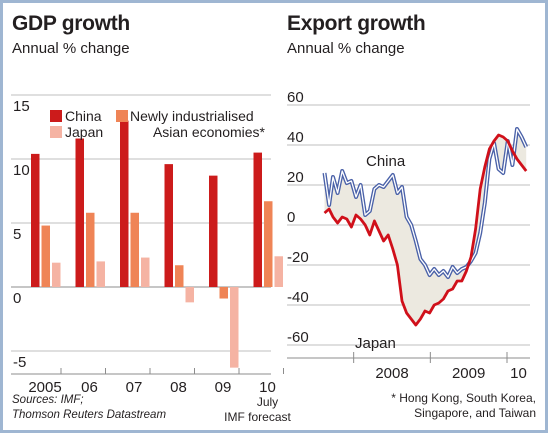  Describe the element at coordinates (44, 387) in the screenshot. I see `gdp-xtick-label: 2005` at that location.